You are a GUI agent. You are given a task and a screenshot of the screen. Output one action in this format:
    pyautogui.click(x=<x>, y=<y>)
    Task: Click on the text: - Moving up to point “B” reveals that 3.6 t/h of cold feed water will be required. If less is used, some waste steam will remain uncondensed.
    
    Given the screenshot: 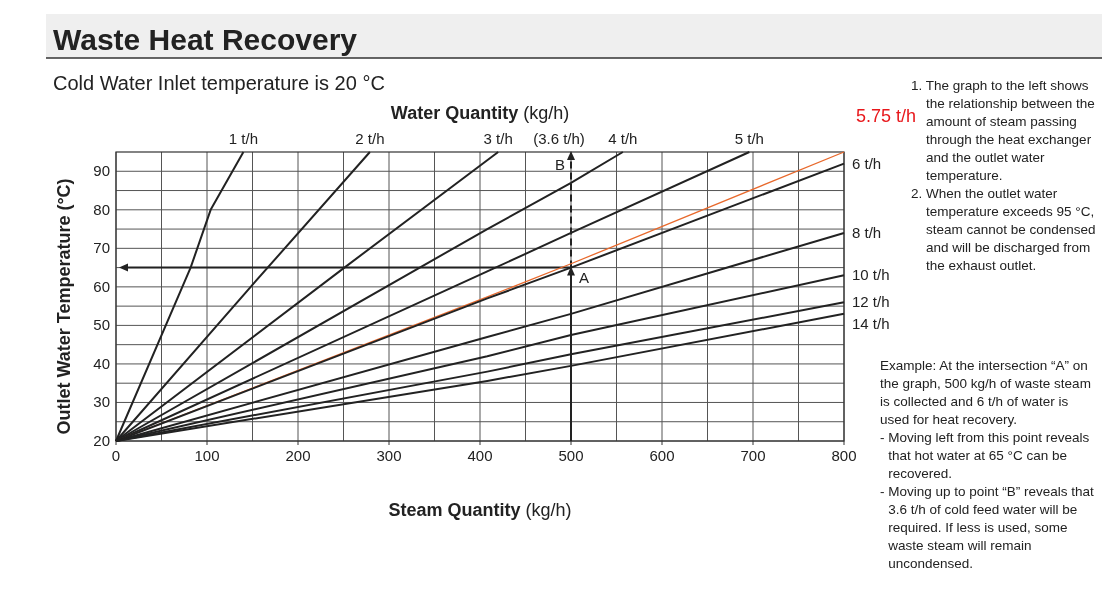 What is the action you would take?
    pyautogui.click(x=987, y=527)
    